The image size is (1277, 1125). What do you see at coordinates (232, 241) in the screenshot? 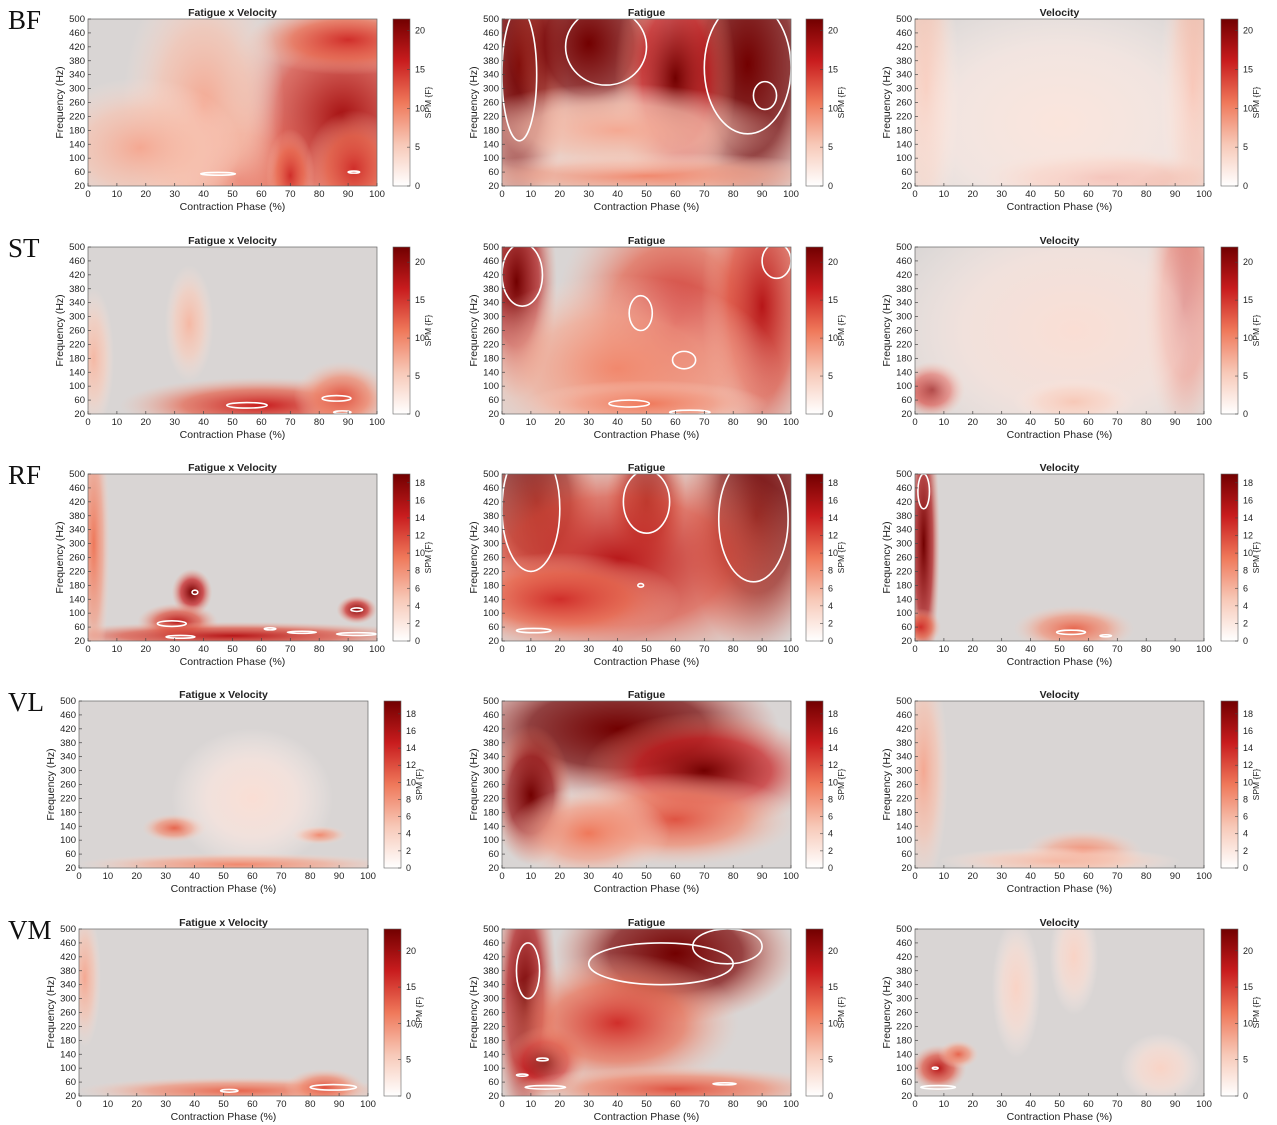
I see `panel-title: Fatigue x Velocity` at bounding box center [232, 241].